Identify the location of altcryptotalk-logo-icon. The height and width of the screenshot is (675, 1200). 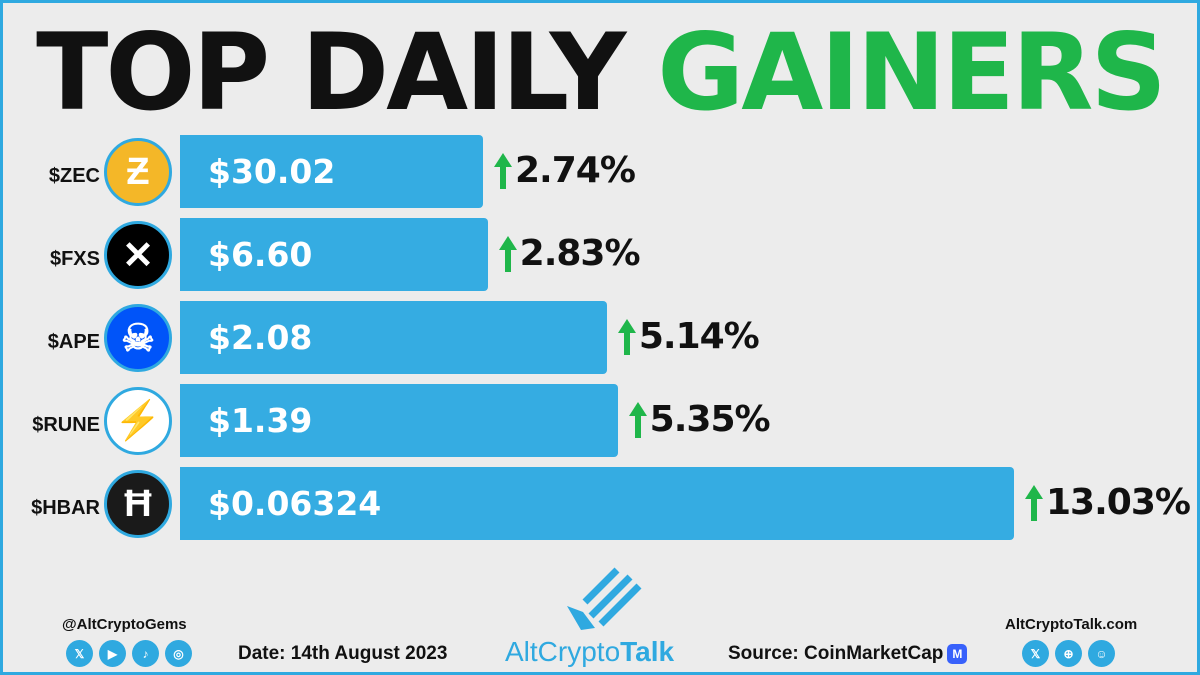
(604, 598).